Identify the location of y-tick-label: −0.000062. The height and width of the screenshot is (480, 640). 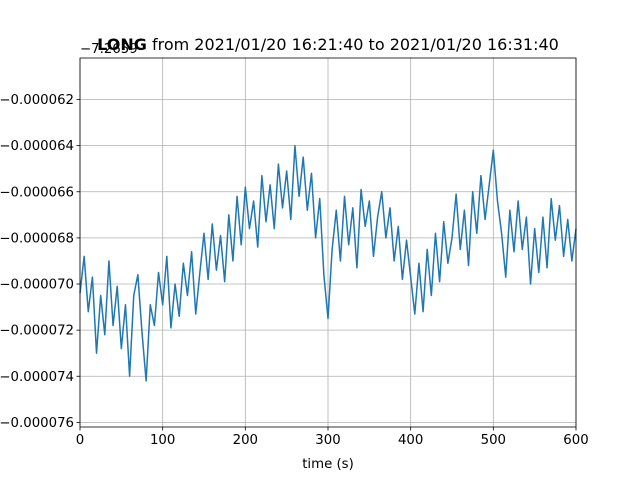
(37, 100).